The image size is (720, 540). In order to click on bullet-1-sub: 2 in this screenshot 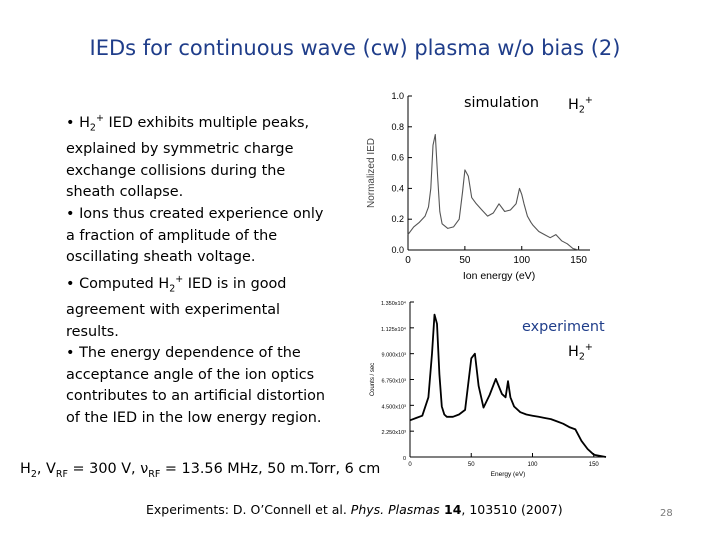, I will do `click(92, 128)`.